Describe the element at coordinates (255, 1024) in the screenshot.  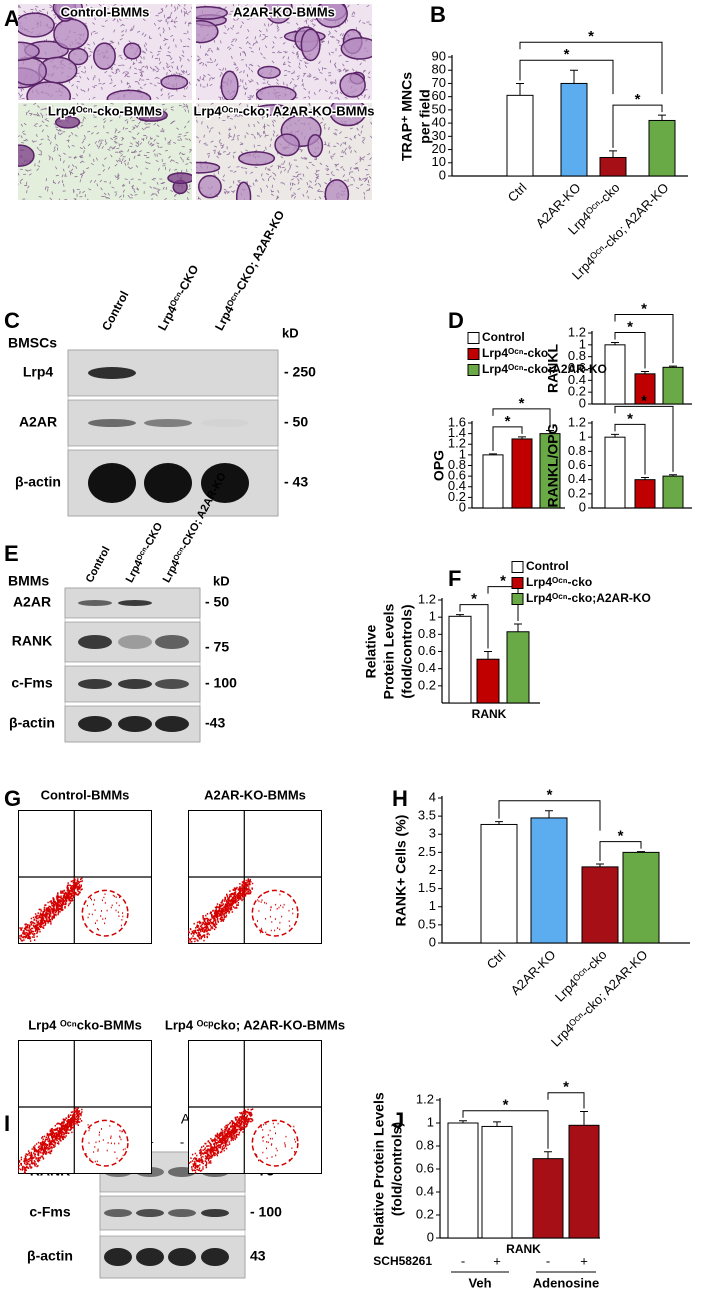
I see `flow-label: Lrp4 ᴼᶜᵖcko; A2AR-KO-BMMs` at that location.